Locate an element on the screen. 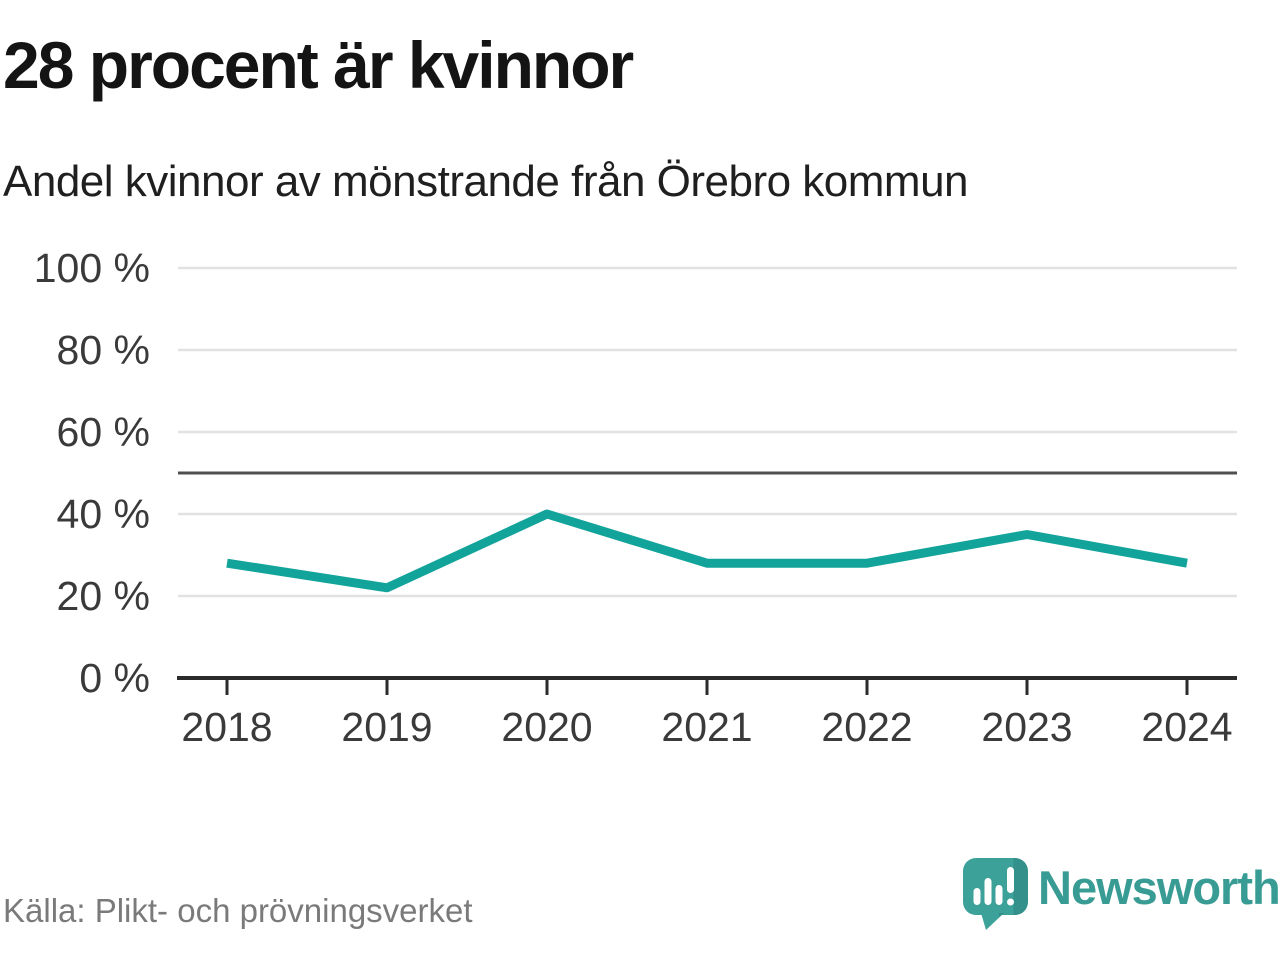 Image resolution: width=1280 pixels, height=960 pixels. x-tick-label: 2018 is located at coordinates (226, 727).